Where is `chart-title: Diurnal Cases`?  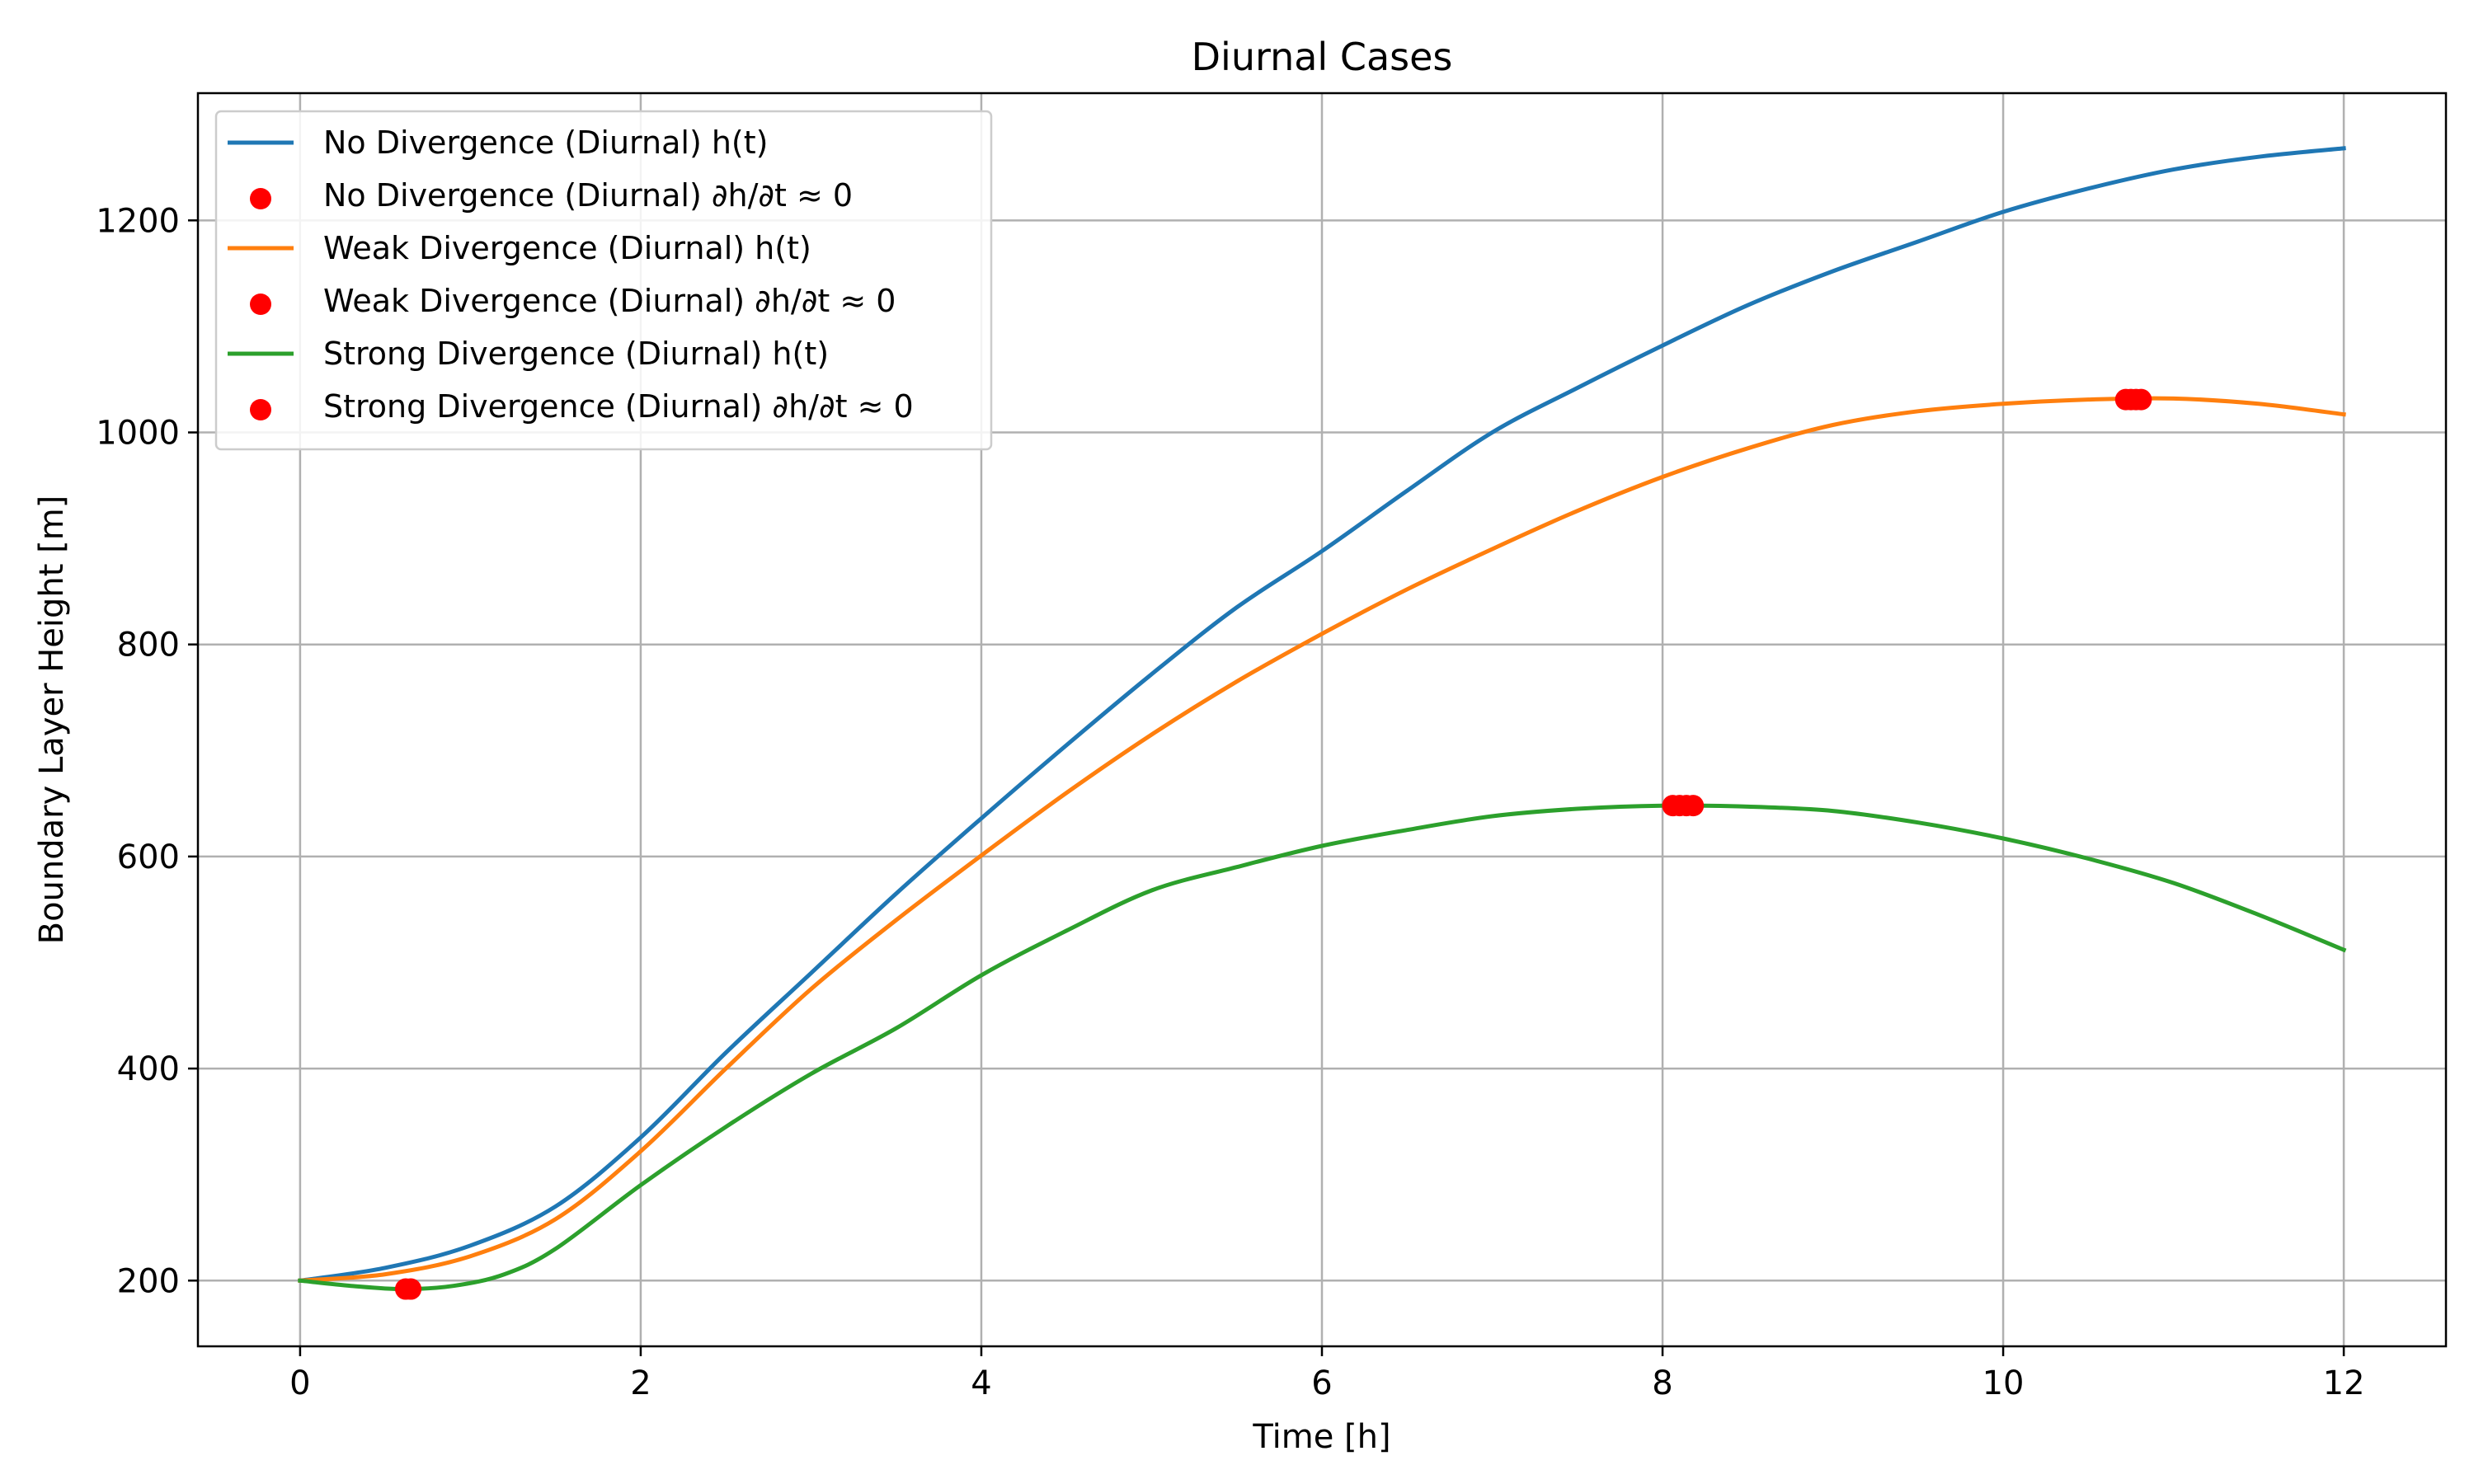 chart-title: Diurnal Cases is located at coordinates (1322, 57).